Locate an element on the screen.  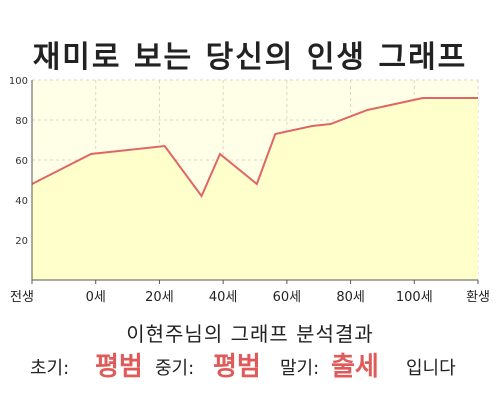
x-tick-label: 환생 is located at coordinates (478, 297).